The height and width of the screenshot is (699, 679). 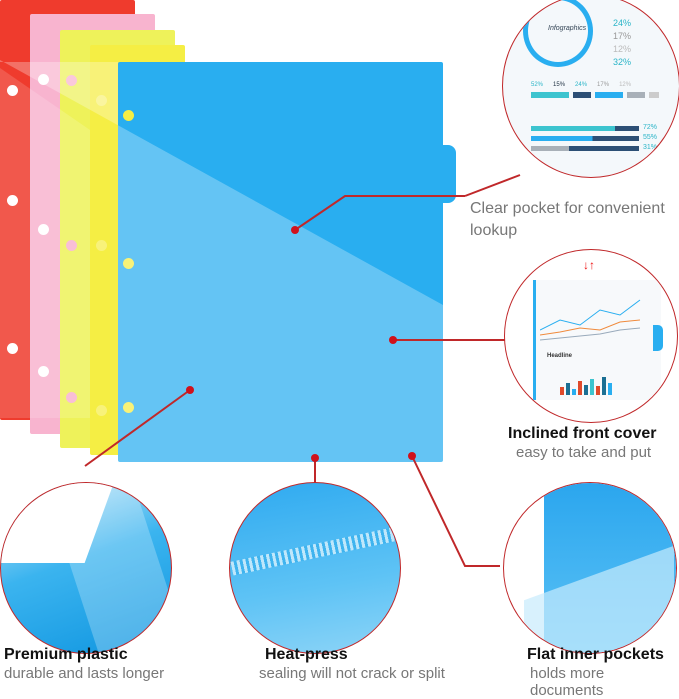 What do you see at coordinates (537, 85) in the screenshot?
I see `column-value: 52%` at bounding box center [537, 85].